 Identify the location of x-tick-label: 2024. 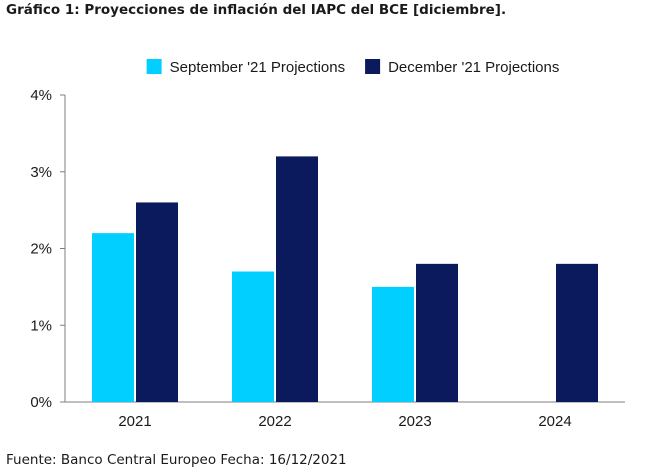
(554, 421).